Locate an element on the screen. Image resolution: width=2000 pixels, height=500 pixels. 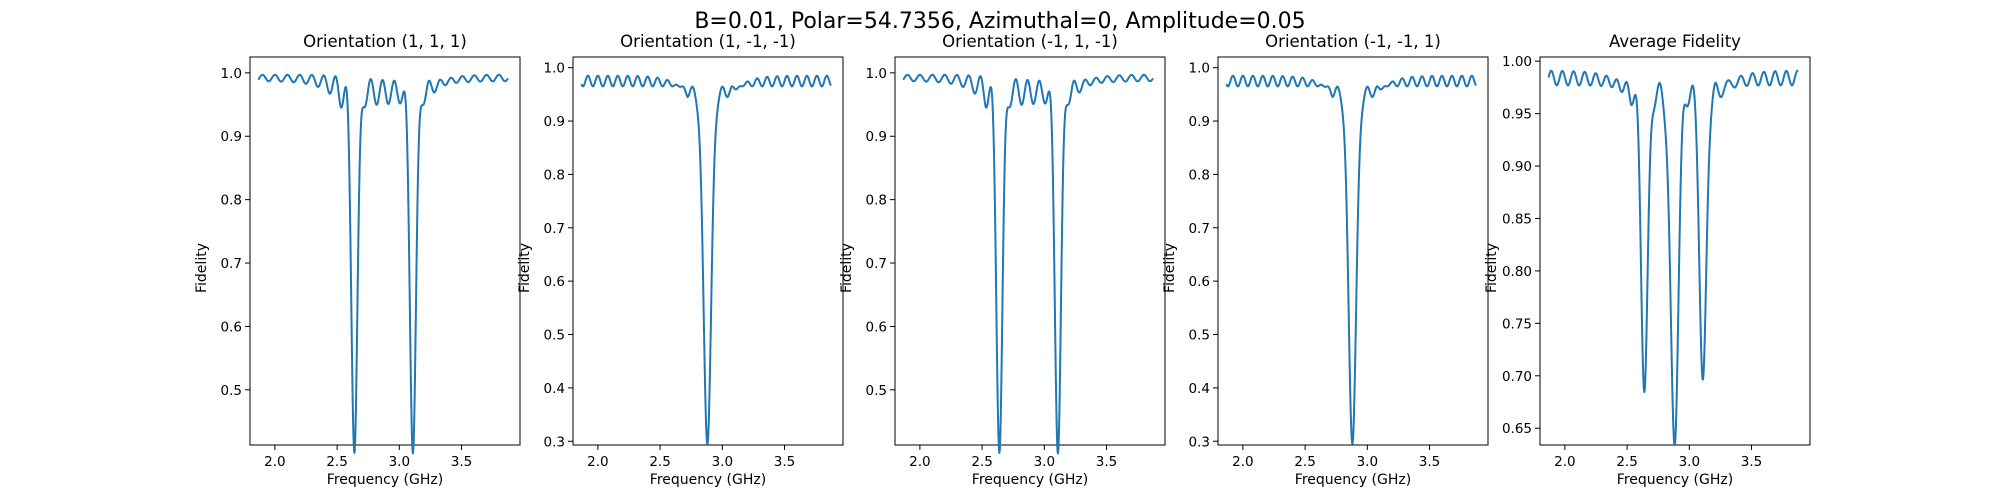
y-tick-label: 0.75 is located at coordinates (1517, 324).